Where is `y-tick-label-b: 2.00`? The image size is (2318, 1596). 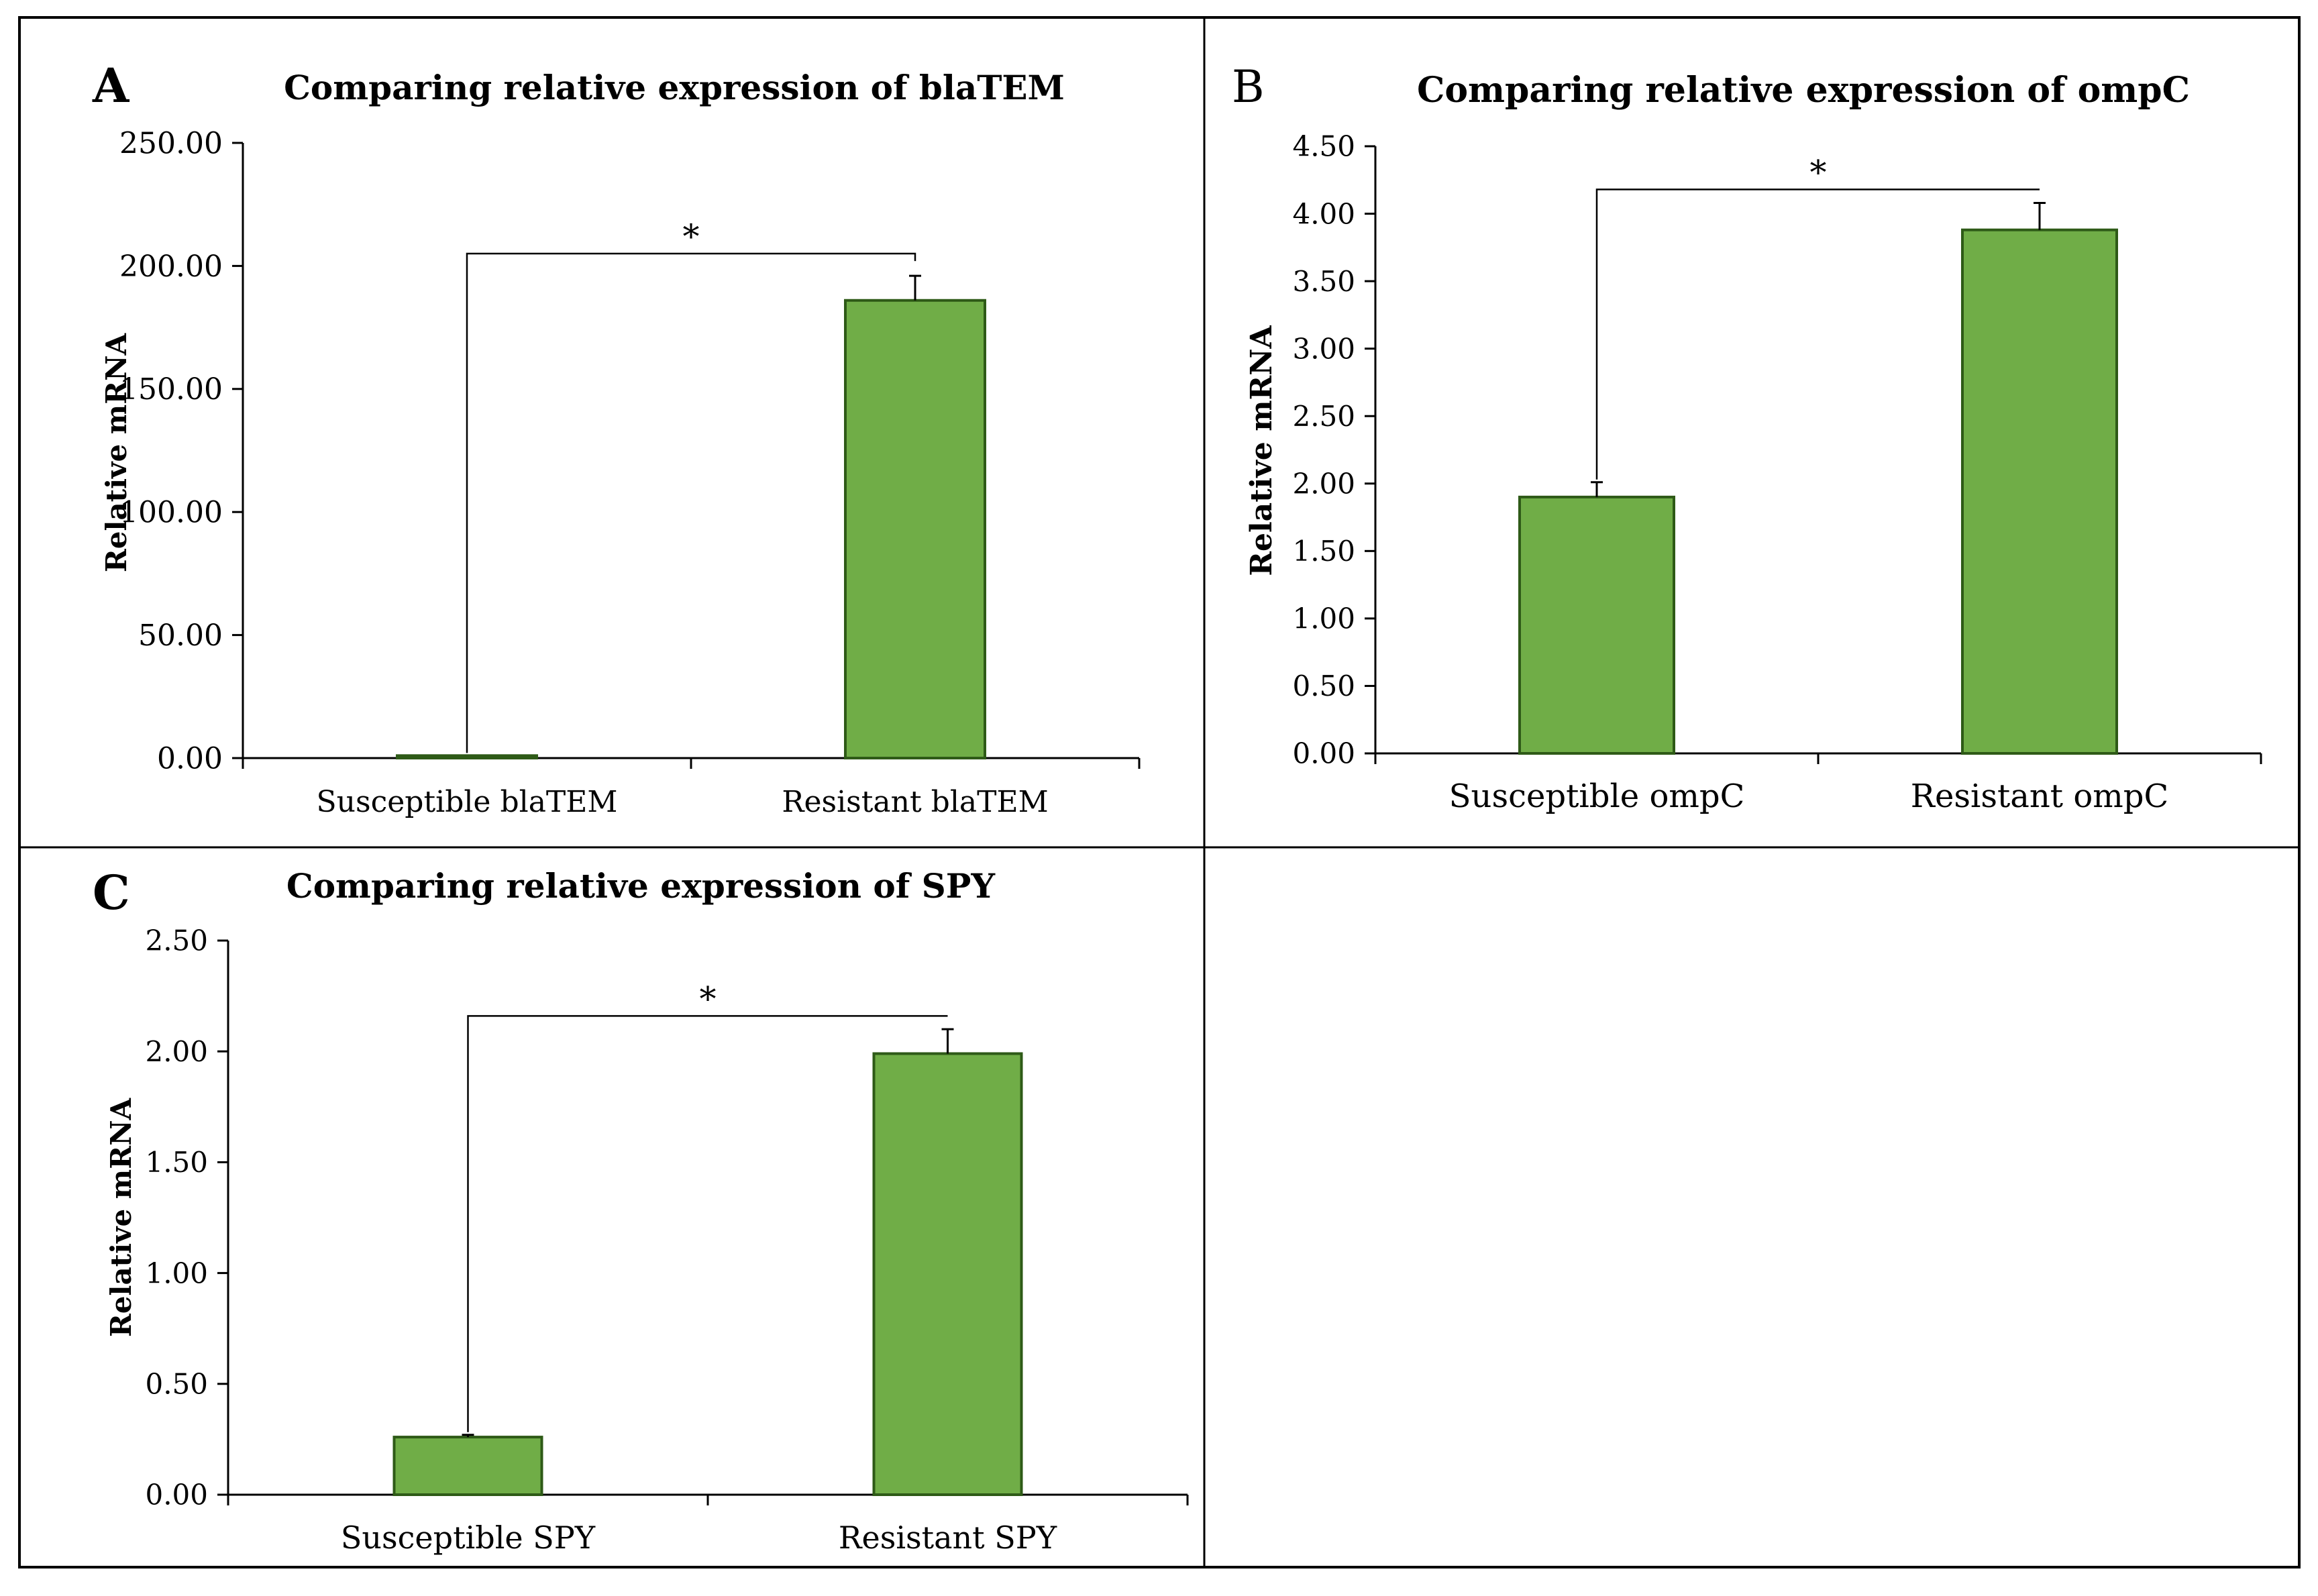 y-tick-label-b: 2.00 is located at coordinates (1323, 483).